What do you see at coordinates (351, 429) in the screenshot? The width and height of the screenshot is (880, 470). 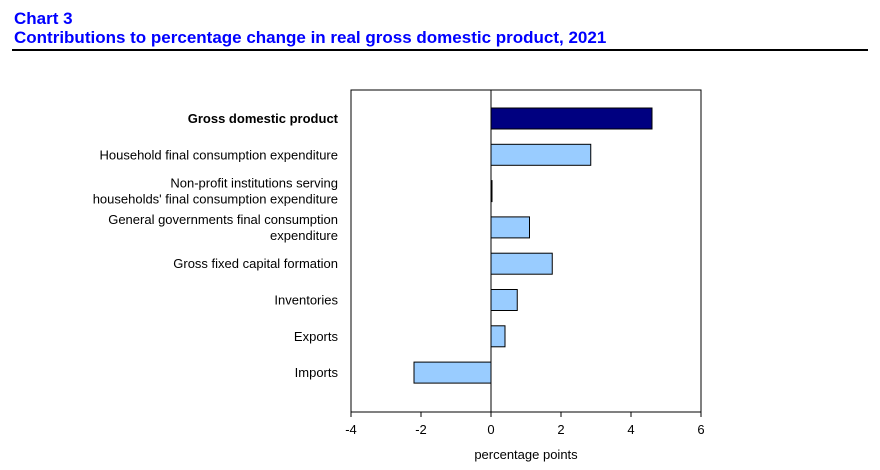 I see `x-tick-label: -4` at bounding box center [351, 429].